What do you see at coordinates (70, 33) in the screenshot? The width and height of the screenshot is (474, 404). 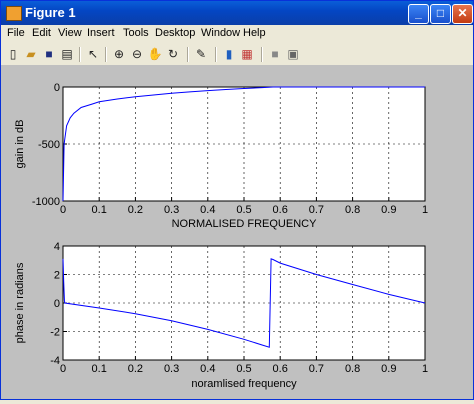 I see `menu-view: View` at bounding box center [70, 33].